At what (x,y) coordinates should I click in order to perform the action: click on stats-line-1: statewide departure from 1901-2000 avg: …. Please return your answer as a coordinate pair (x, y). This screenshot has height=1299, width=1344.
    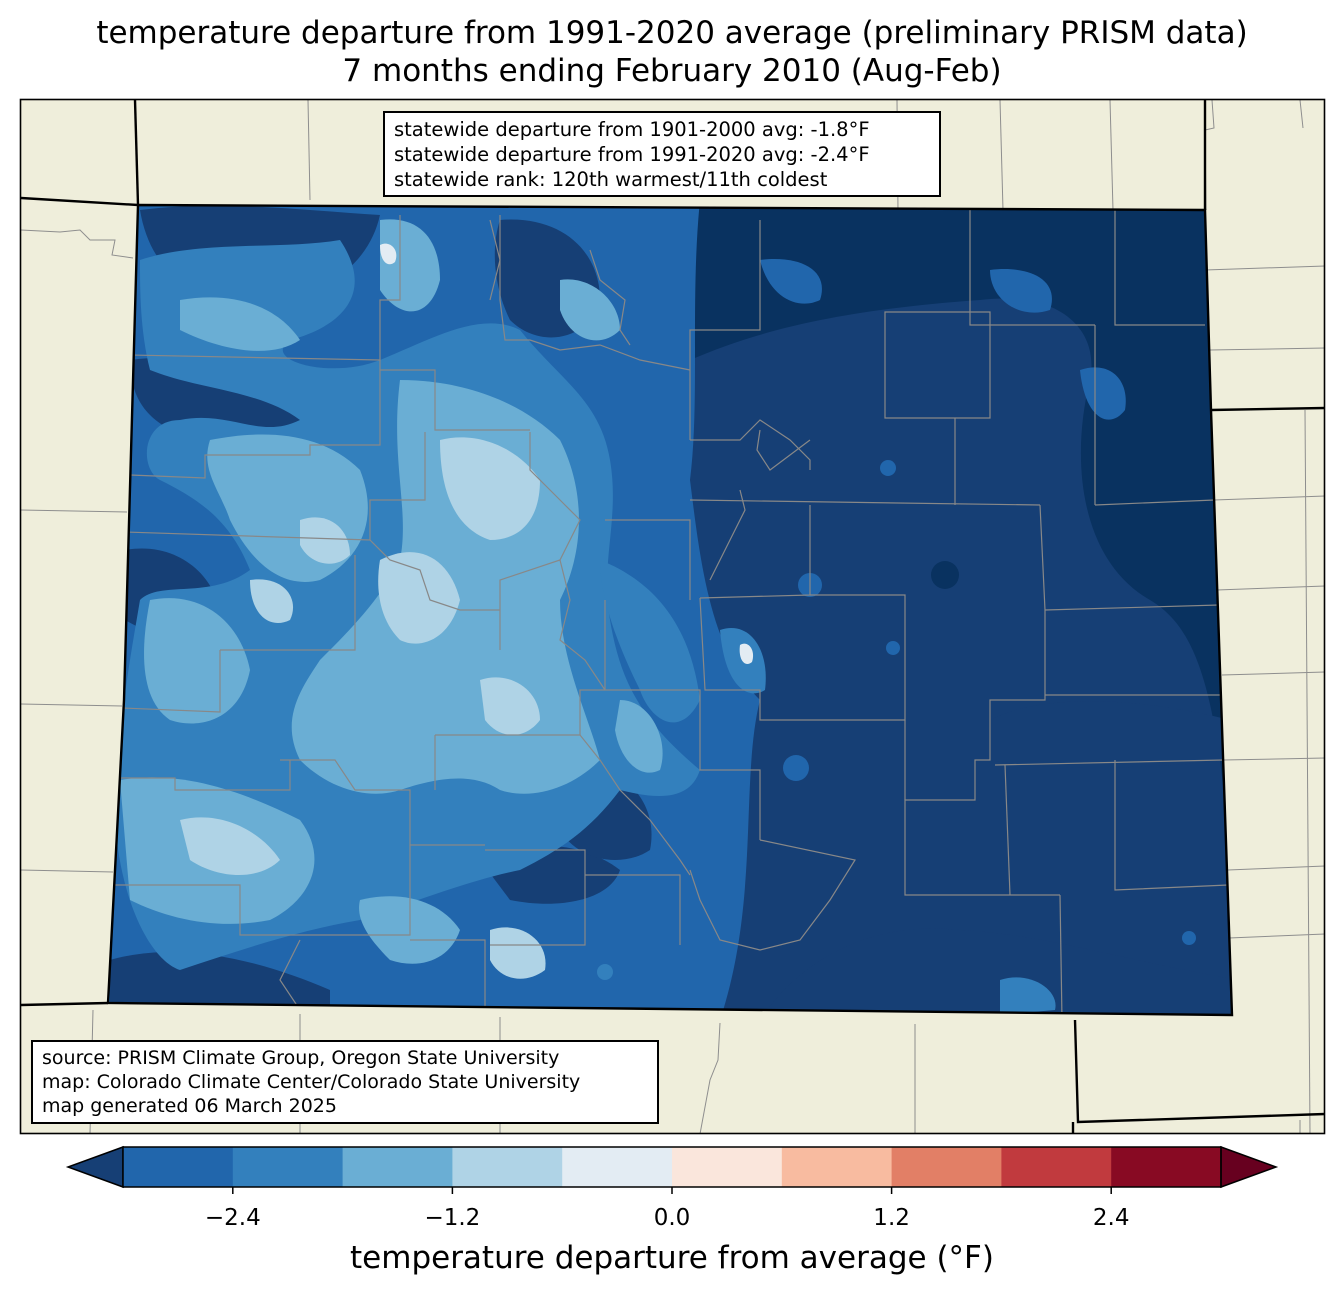
    Looking at the image, I should click on (632, 129).